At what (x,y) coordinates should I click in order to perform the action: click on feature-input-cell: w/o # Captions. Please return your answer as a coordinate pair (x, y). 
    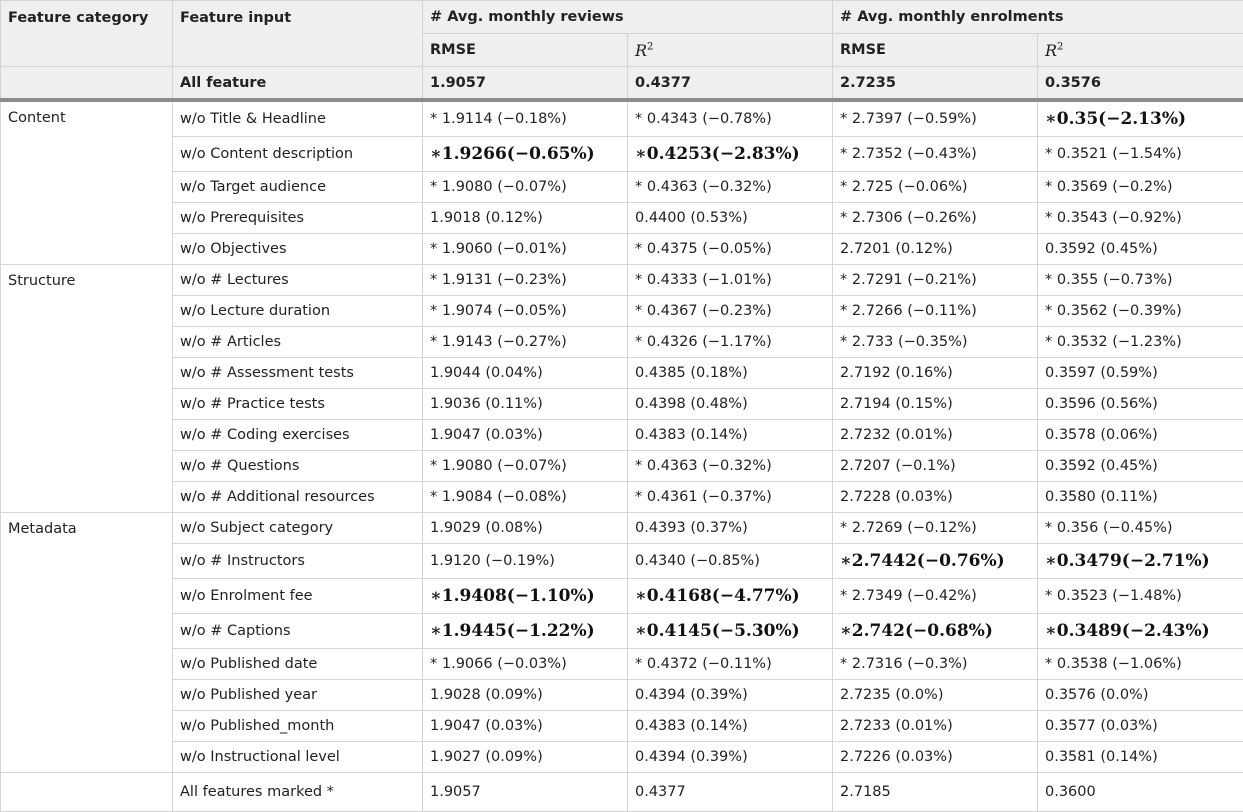
    Looking at the image, I should click on (298, 631).